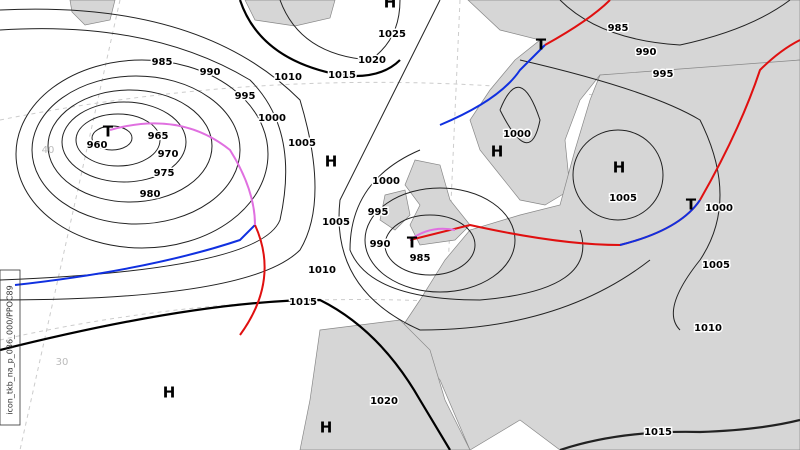 The height and width of the screenshot is (450, 800). What do you see at coordinates (48, 150) in the screenshot?
I see `latitude-label: 40` at bounding box center [48, 150].